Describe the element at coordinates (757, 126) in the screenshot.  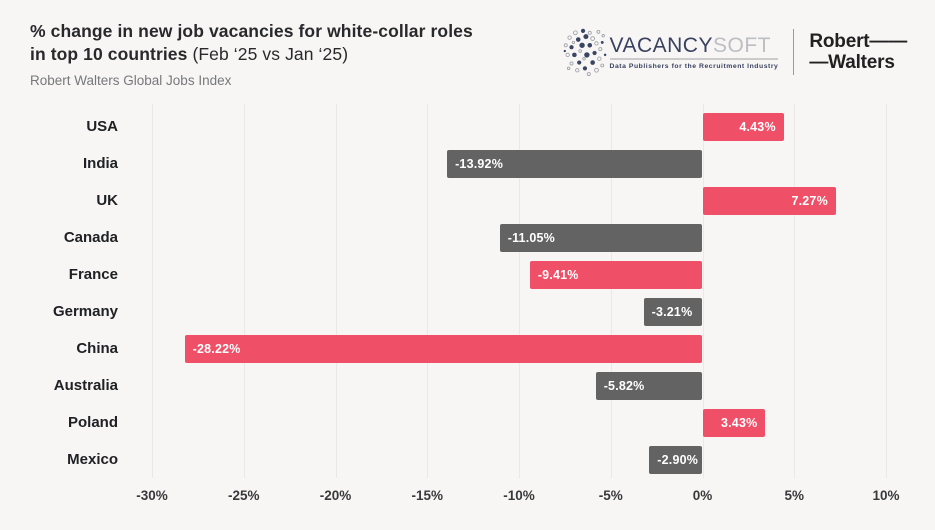
I see `bar-value-label: 4.43%` at that location.